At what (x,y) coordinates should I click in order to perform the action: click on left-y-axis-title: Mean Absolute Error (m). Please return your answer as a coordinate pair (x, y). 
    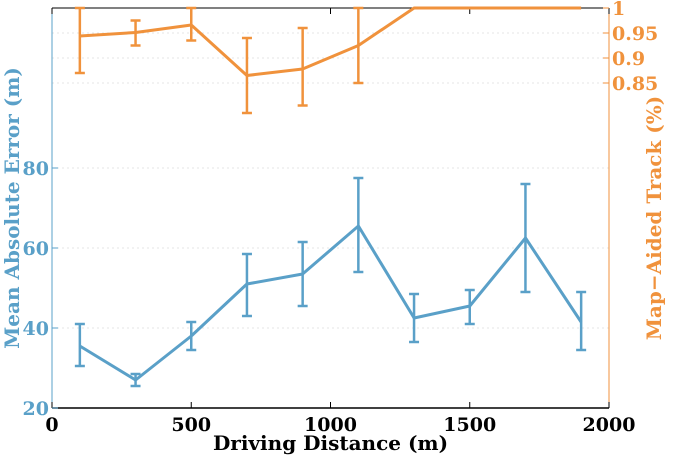
    Looking at the image, I should click on (12, 208).